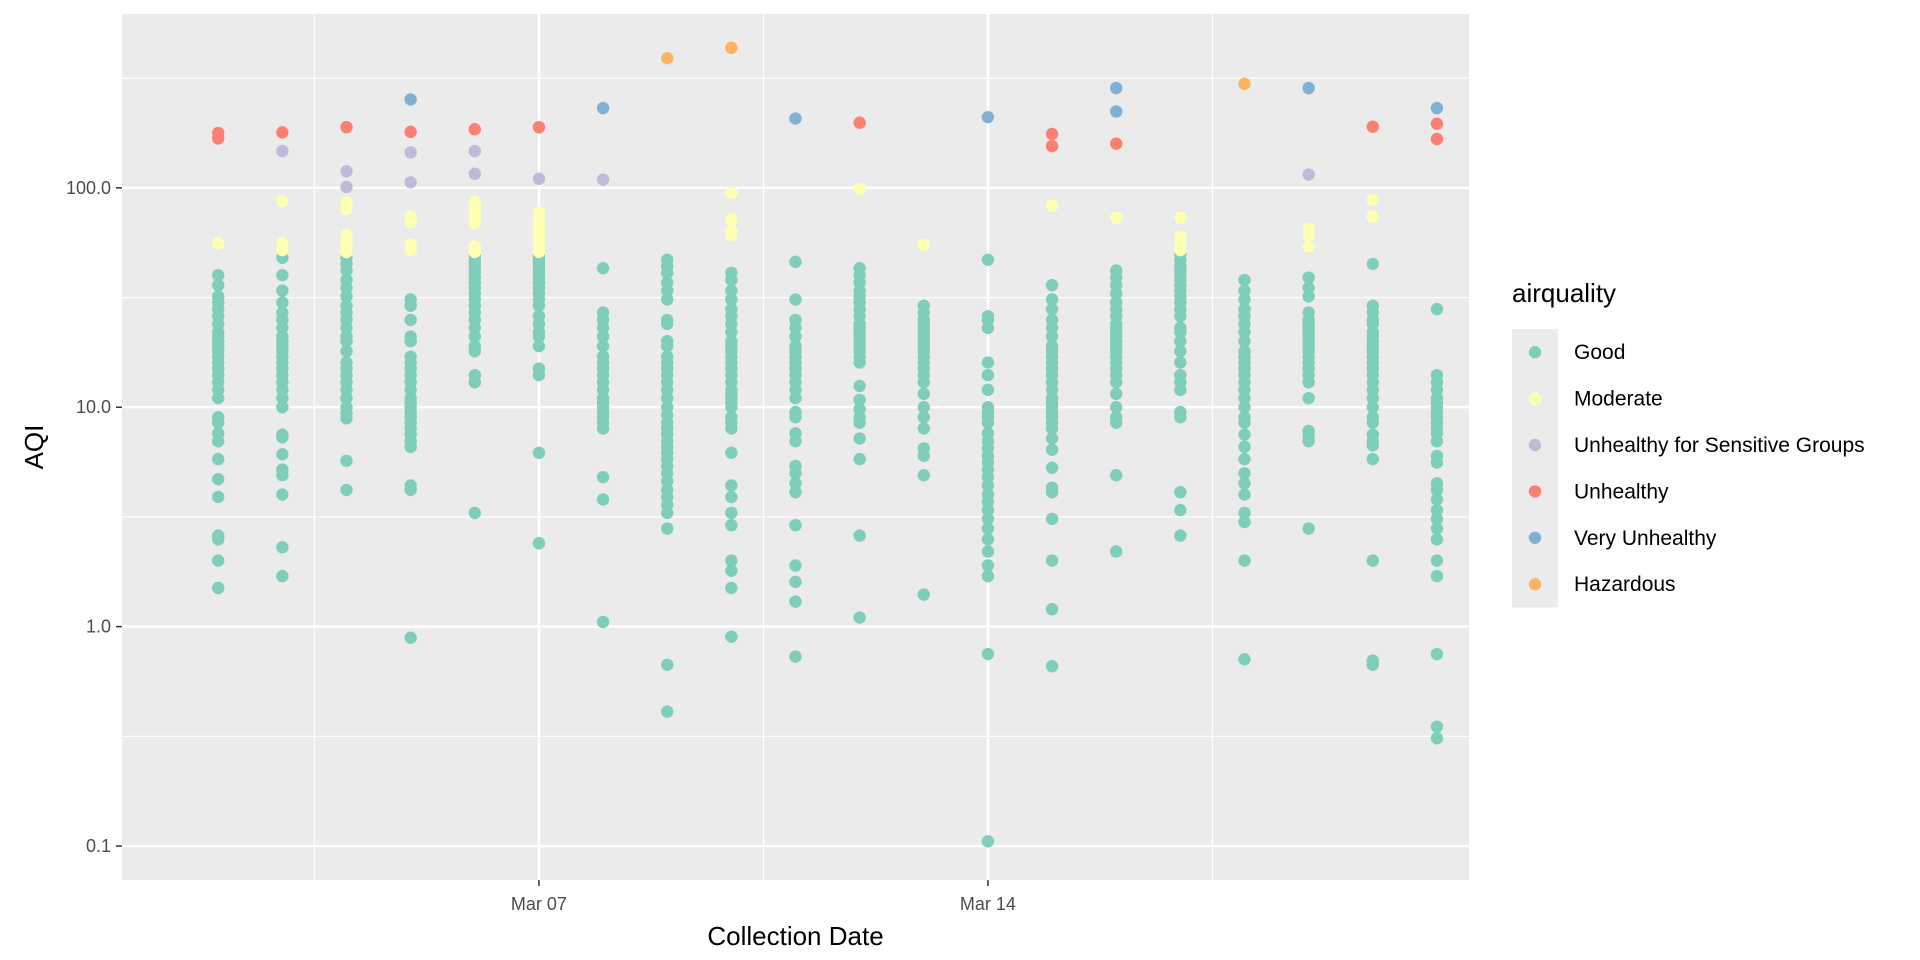 This screenshot has height=960, width=1920. What do you see at coordinates (1645, 538) in the screenshot?
I see `legend-label: Very Unhealthy` at bounding box center [1645, 538].